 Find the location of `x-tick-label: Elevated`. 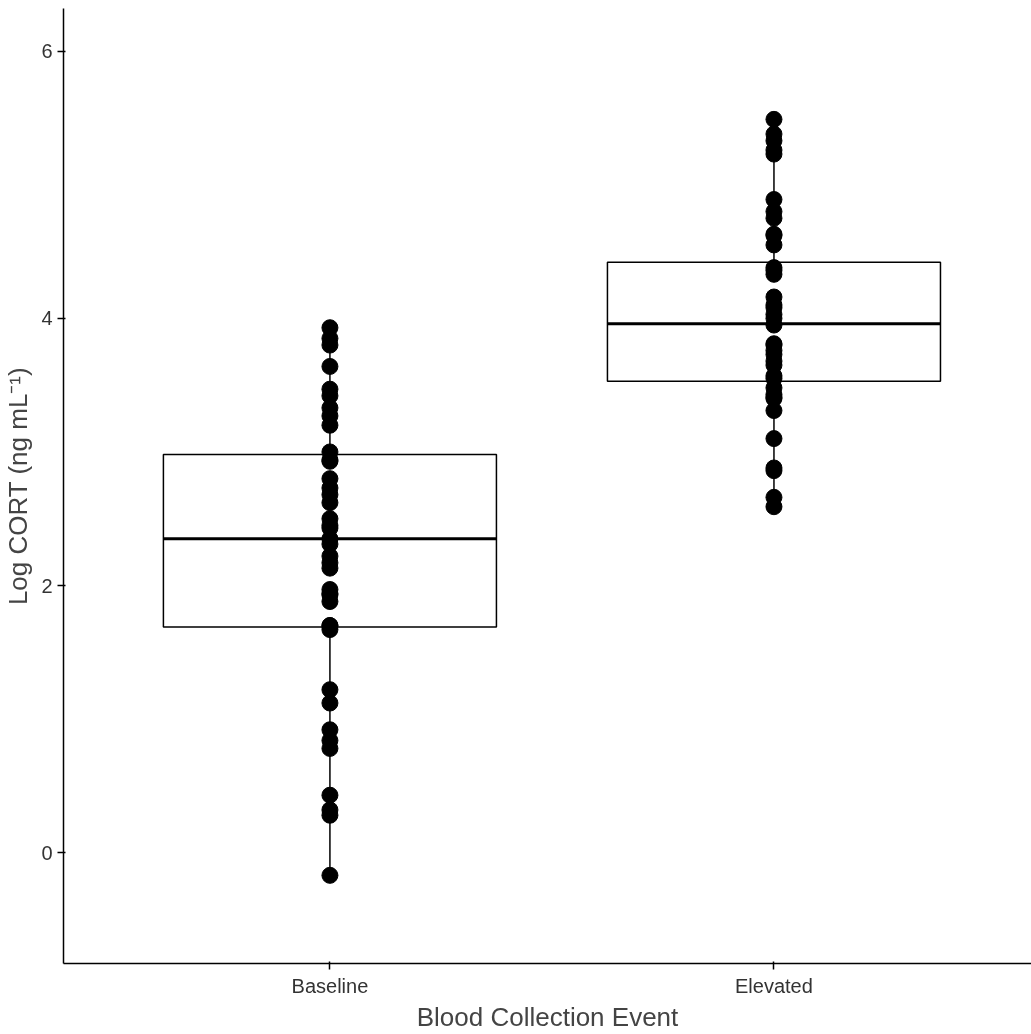

x-tick-label: Elevated is located at coordinates (774, 985).